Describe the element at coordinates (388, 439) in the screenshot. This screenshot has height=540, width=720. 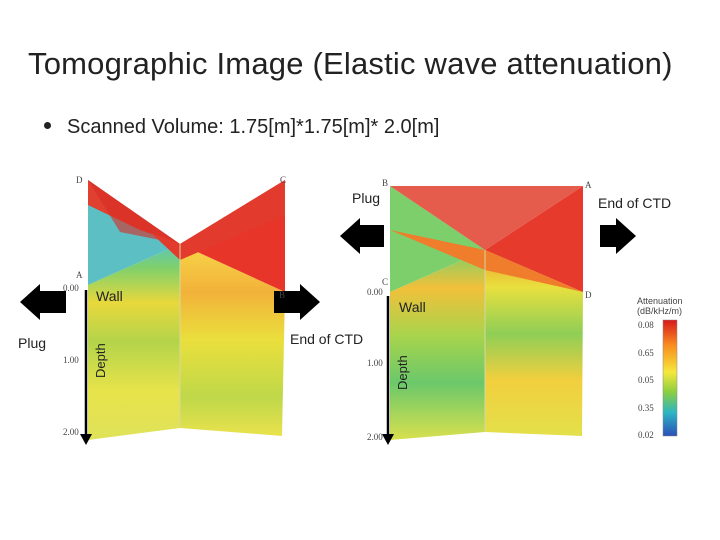
I see `right-view-depth-arrowhead` at that location.